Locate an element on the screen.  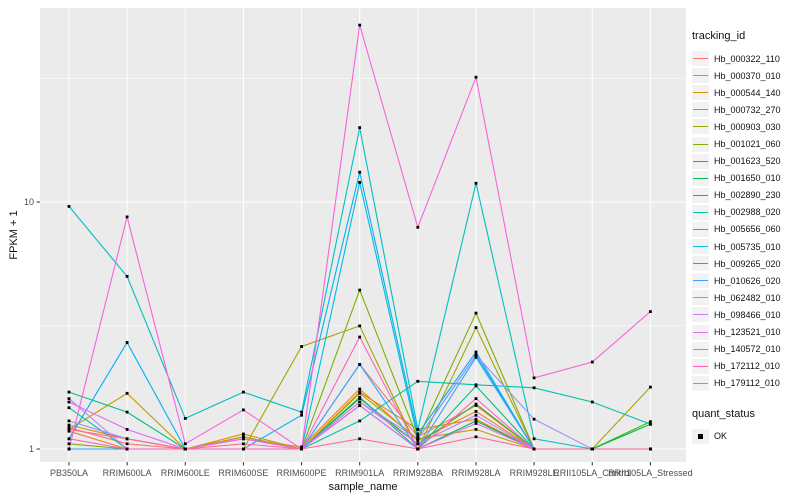
legend-item-Hb_172112_010: Hb_172112_010 is located at coordinates (745, 366).